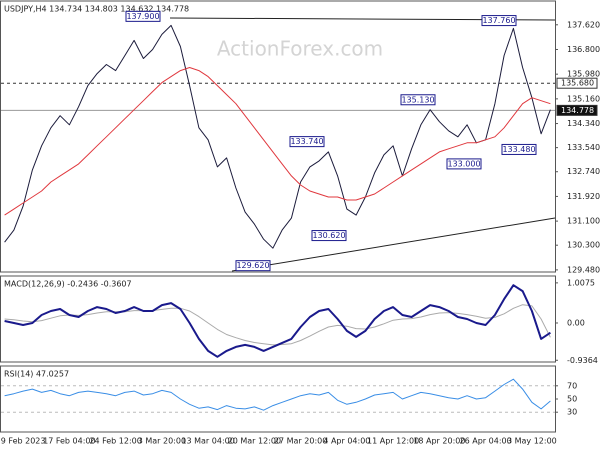 The width and height of the screenshot is (600, 454). I want to click on x-tick-label: 3 Mar 20:00, so click(162, 441).